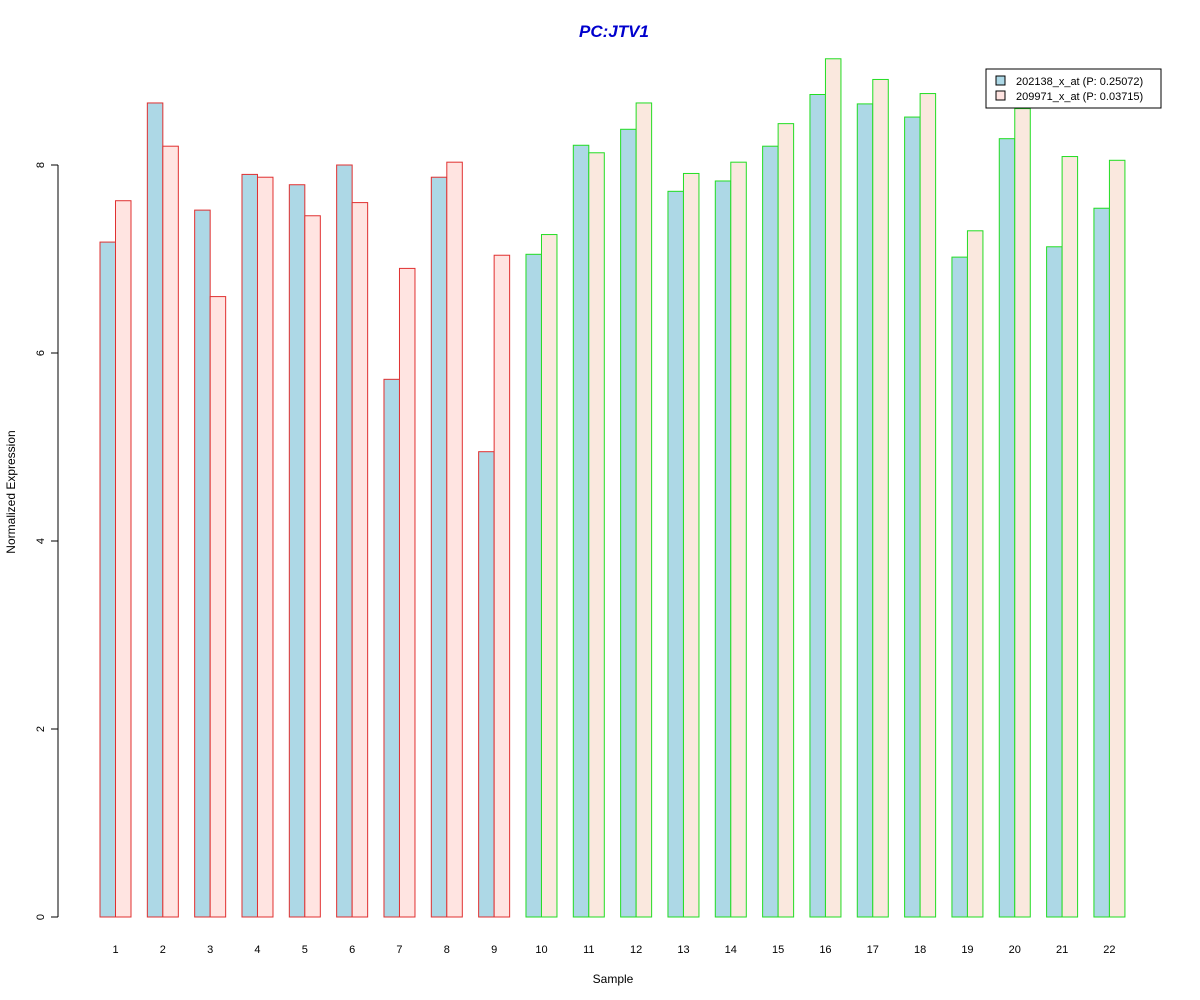 This screenshot has height=1000, width=1200. Describe the element at coordinates (636, 950) in the screenshot. I see `x-tick-label: 12` at that location.